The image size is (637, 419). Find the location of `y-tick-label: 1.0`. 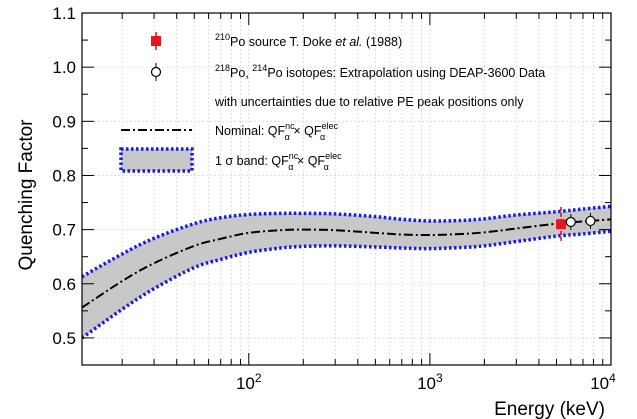

y-tick-label: 1.0 is located at coordinates (64, 67).